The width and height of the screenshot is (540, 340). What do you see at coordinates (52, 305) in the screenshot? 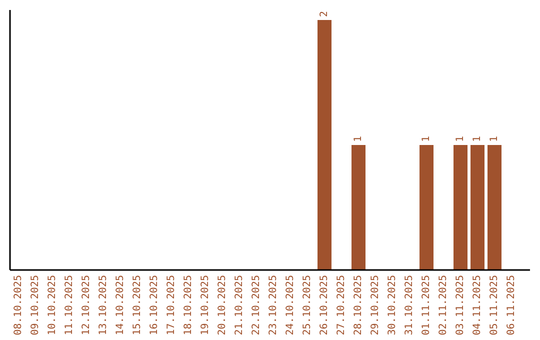
I see `x-tick-label: 10.10.2025` at bounding box center [52, 305].